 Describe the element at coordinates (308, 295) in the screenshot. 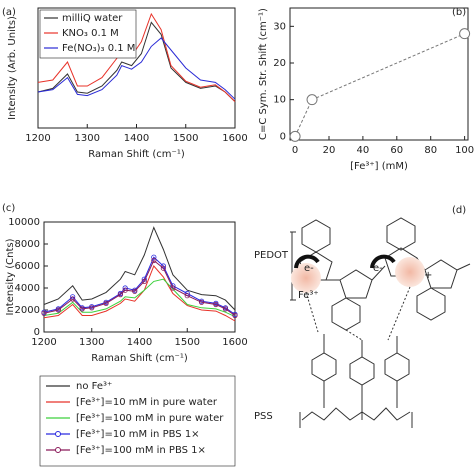

I see `iron-label: Fe³⁺` at that location.